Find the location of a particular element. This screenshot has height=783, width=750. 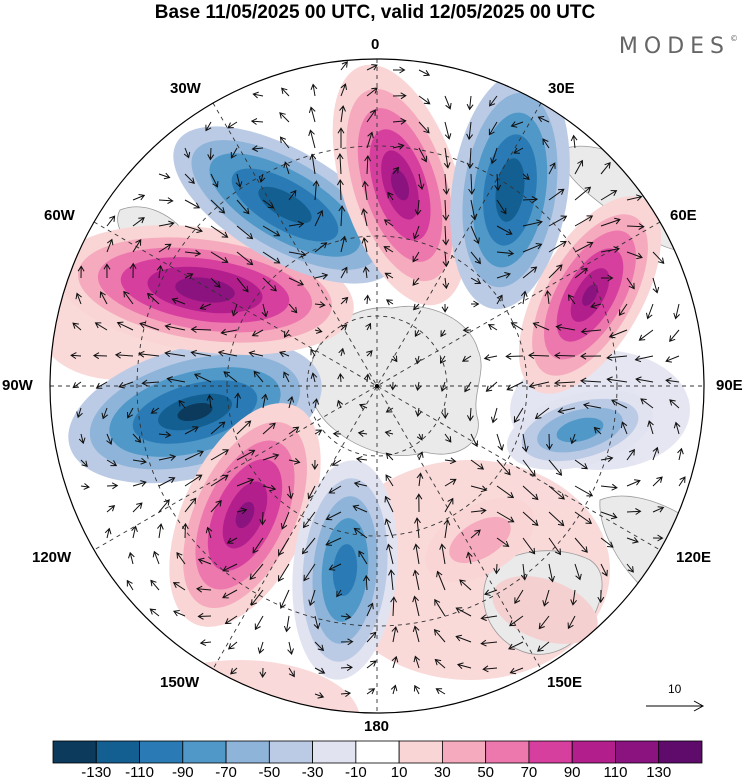

colorbar is located at coordinates (377, 752).